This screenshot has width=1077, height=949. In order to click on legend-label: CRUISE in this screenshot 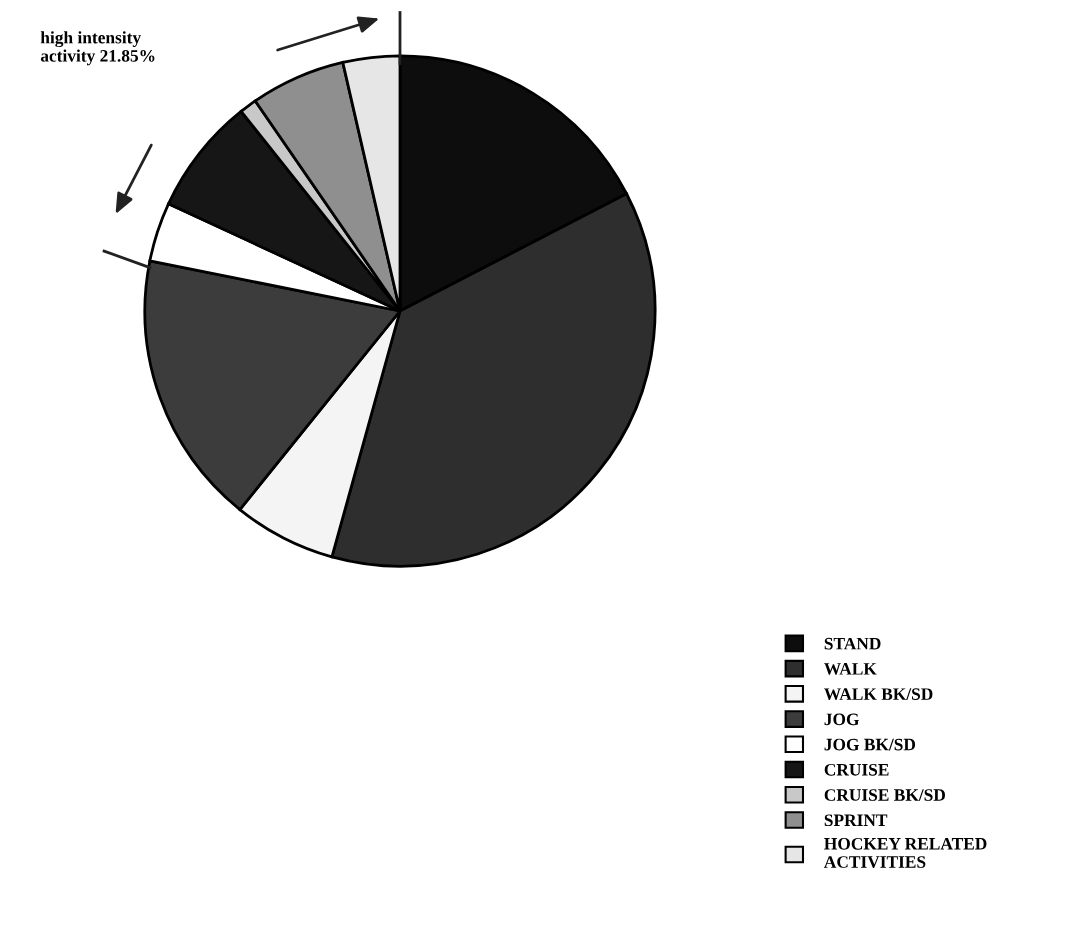, I will do `click(856, 769)`.